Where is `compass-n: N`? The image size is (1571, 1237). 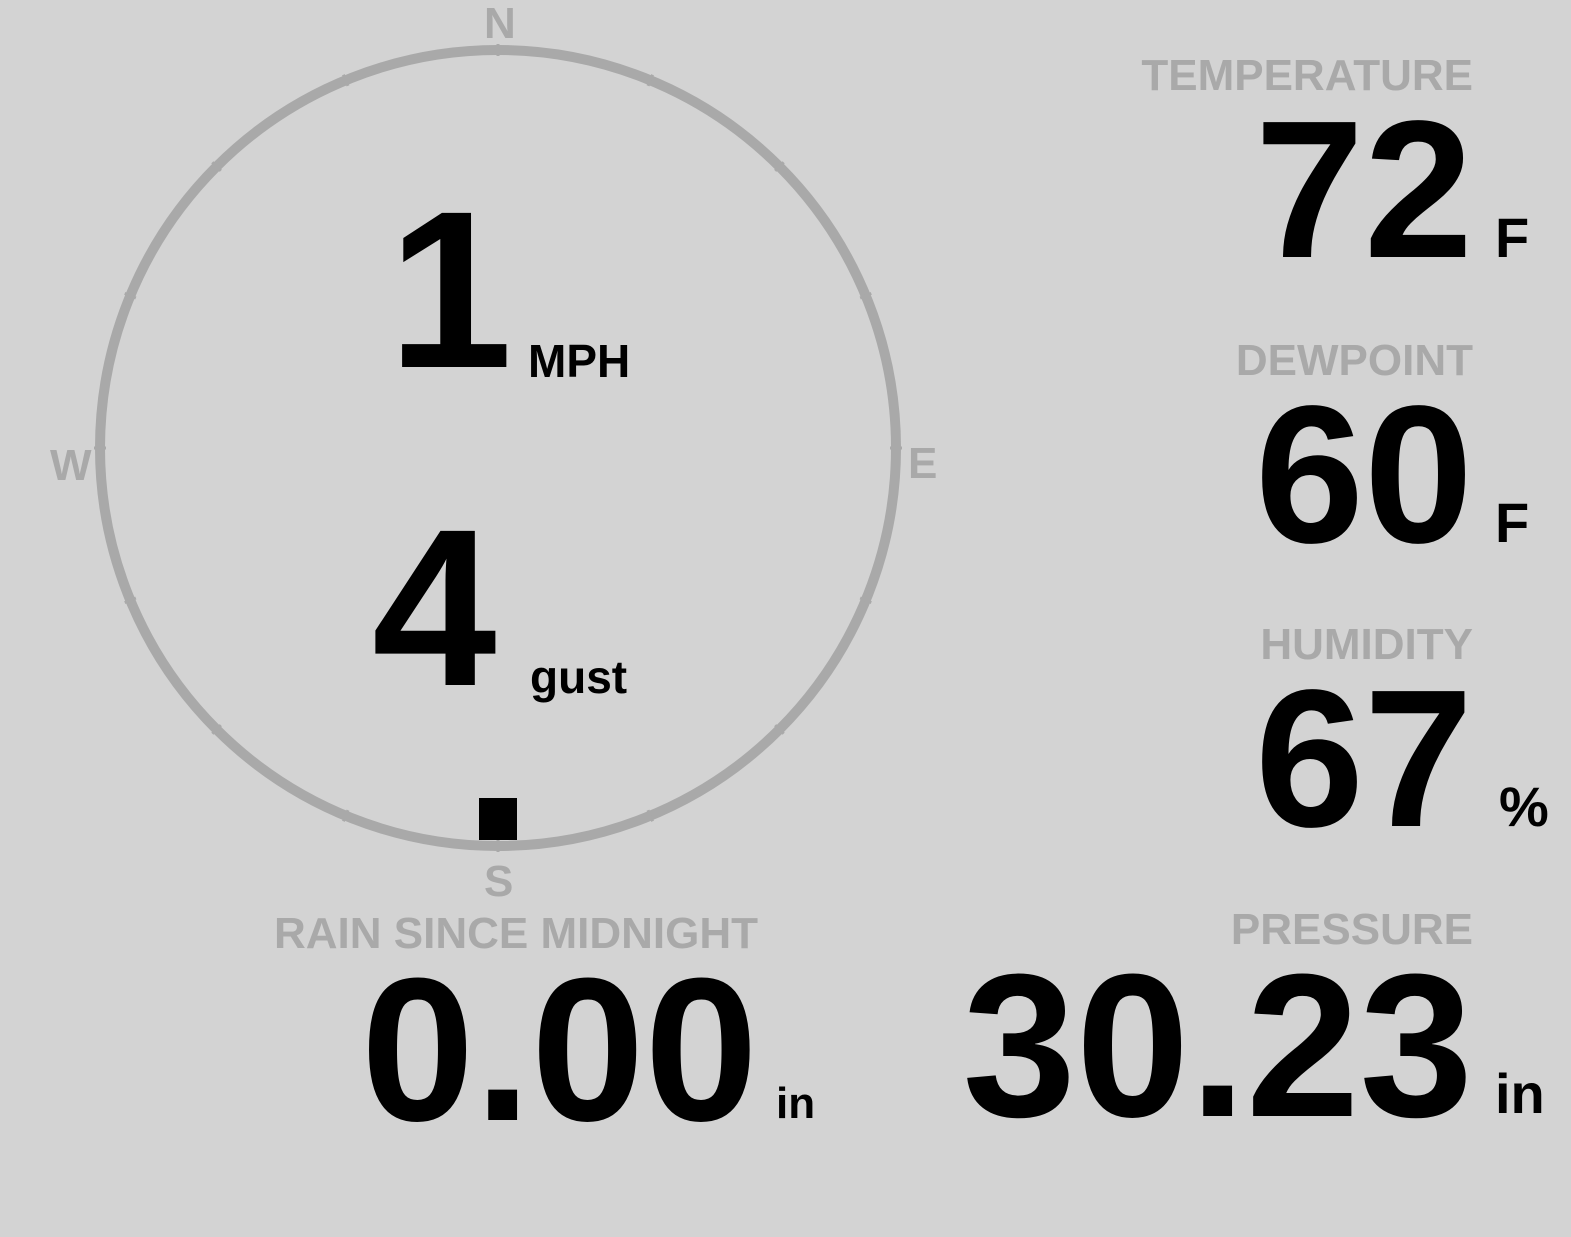
compass-n: N is located at coordinates (500, 24).